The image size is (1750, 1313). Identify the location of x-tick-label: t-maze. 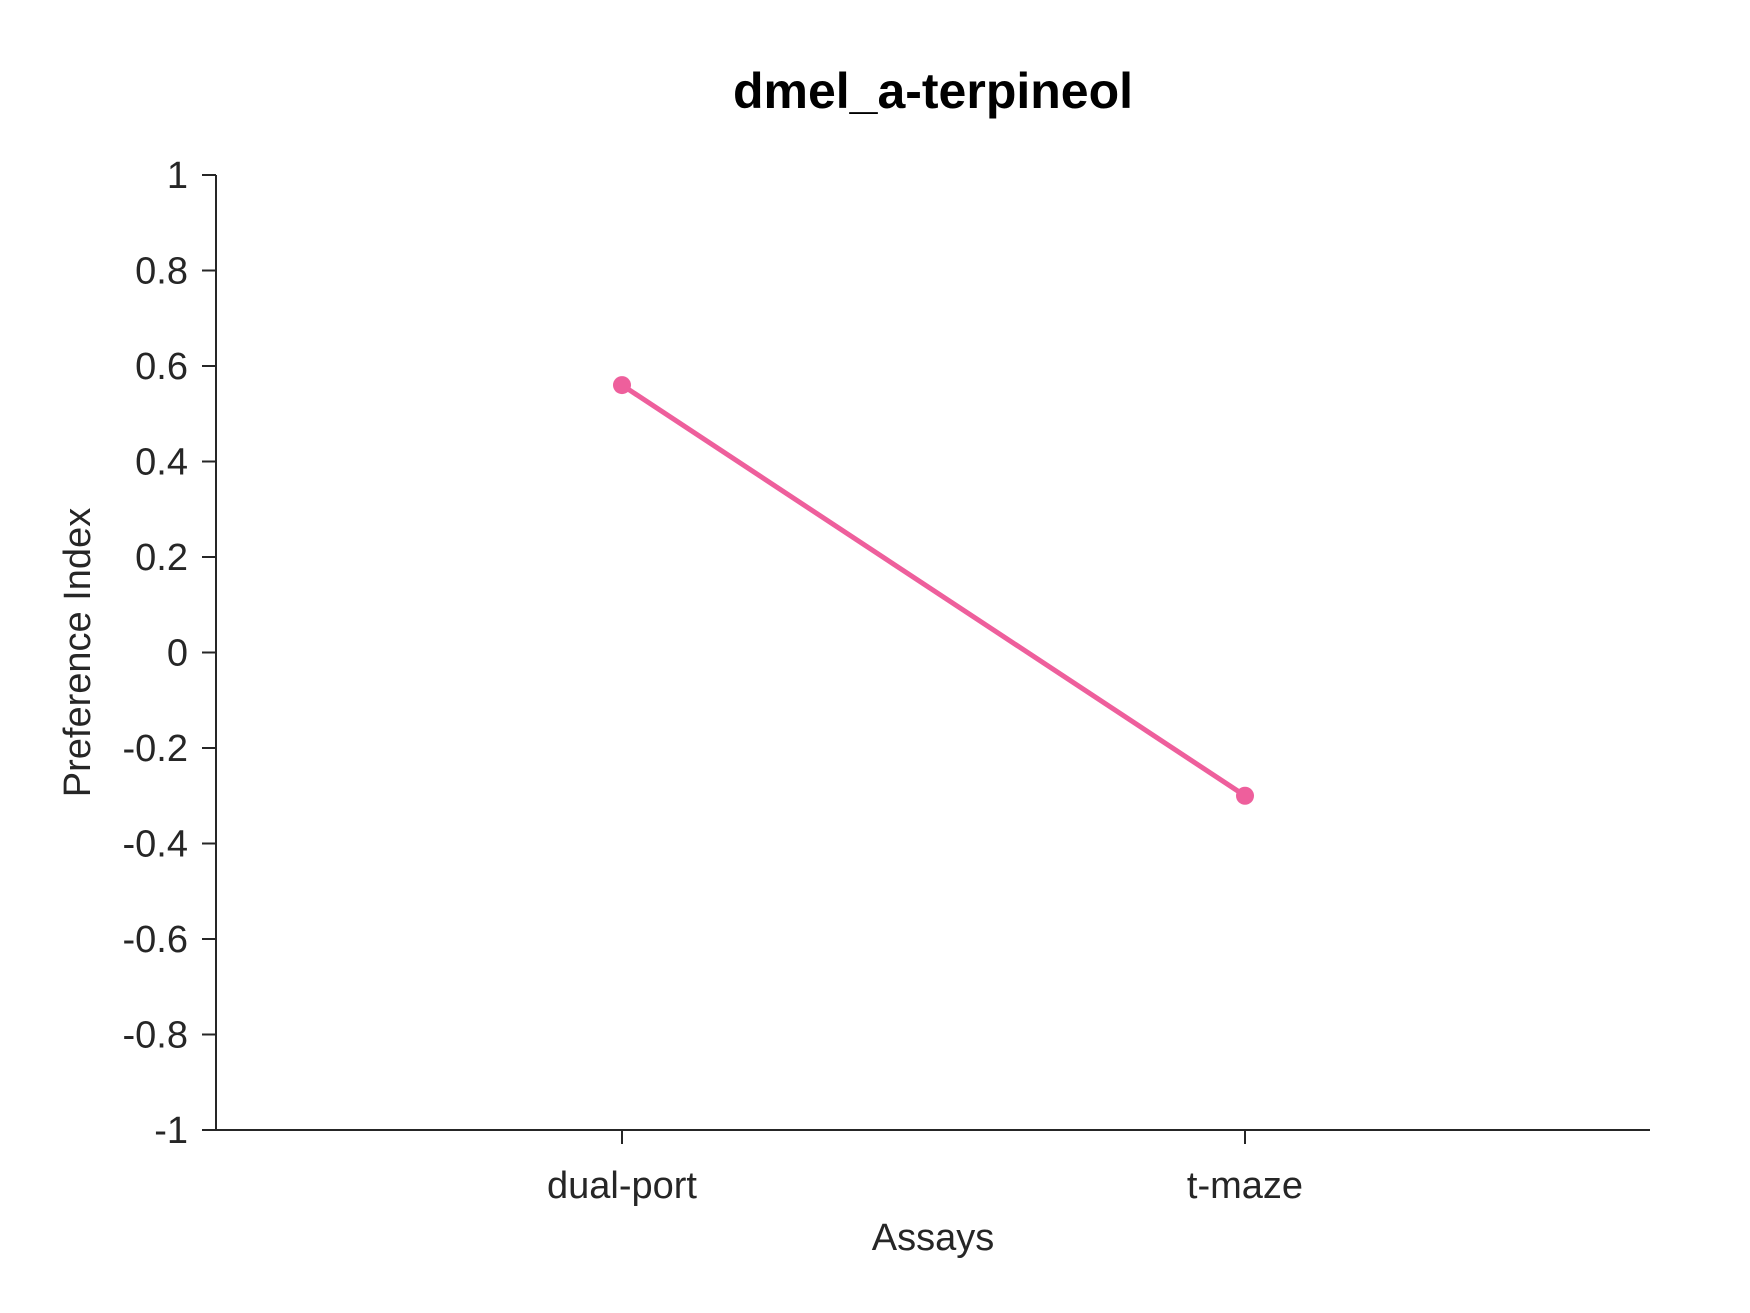
(1245, 1186).